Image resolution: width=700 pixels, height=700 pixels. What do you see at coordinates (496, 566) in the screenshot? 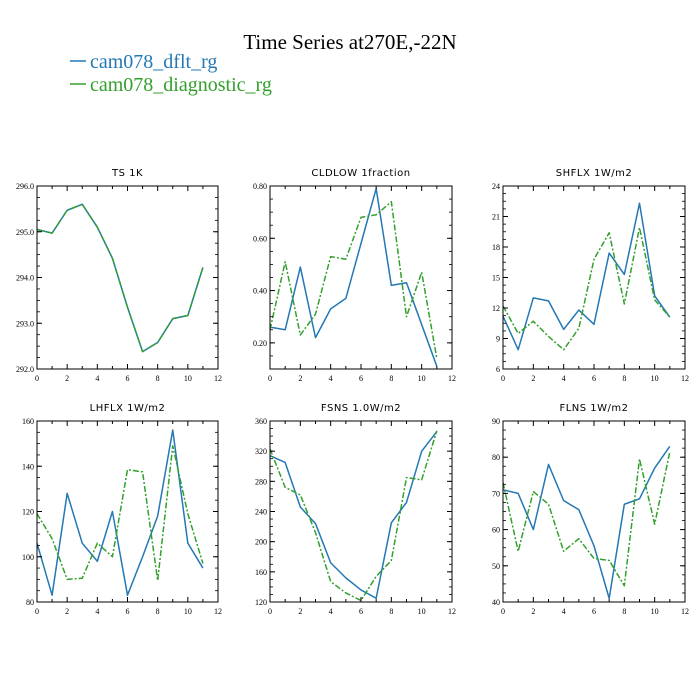
I see `y-tick-label: 50` at bounding box center [496, 566].